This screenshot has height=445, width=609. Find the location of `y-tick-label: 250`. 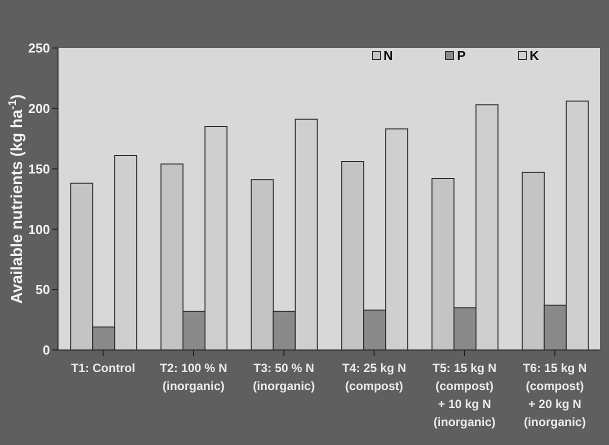

y-tick-label: 250 is located at coordinates (39, 48).